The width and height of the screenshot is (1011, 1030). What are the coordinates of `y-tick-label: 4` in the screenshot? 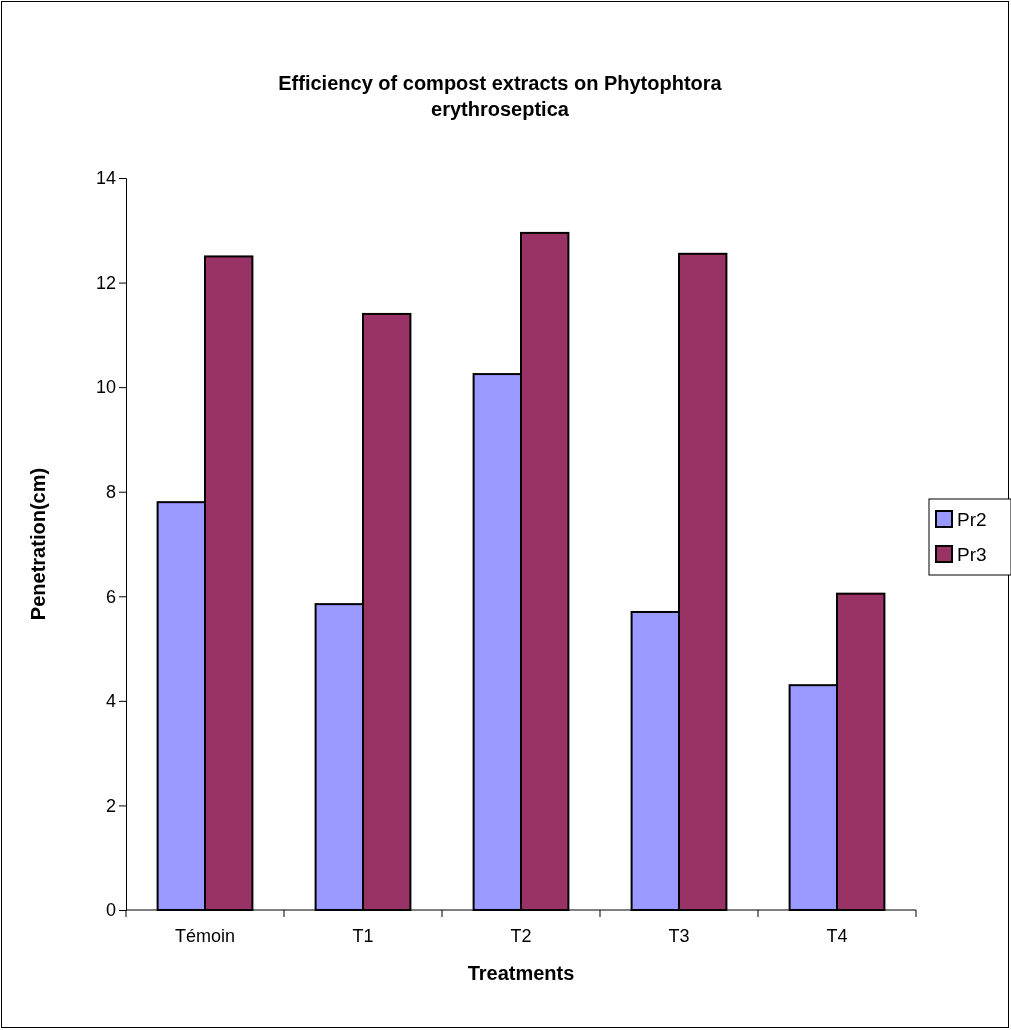 It's located at (110, 701).